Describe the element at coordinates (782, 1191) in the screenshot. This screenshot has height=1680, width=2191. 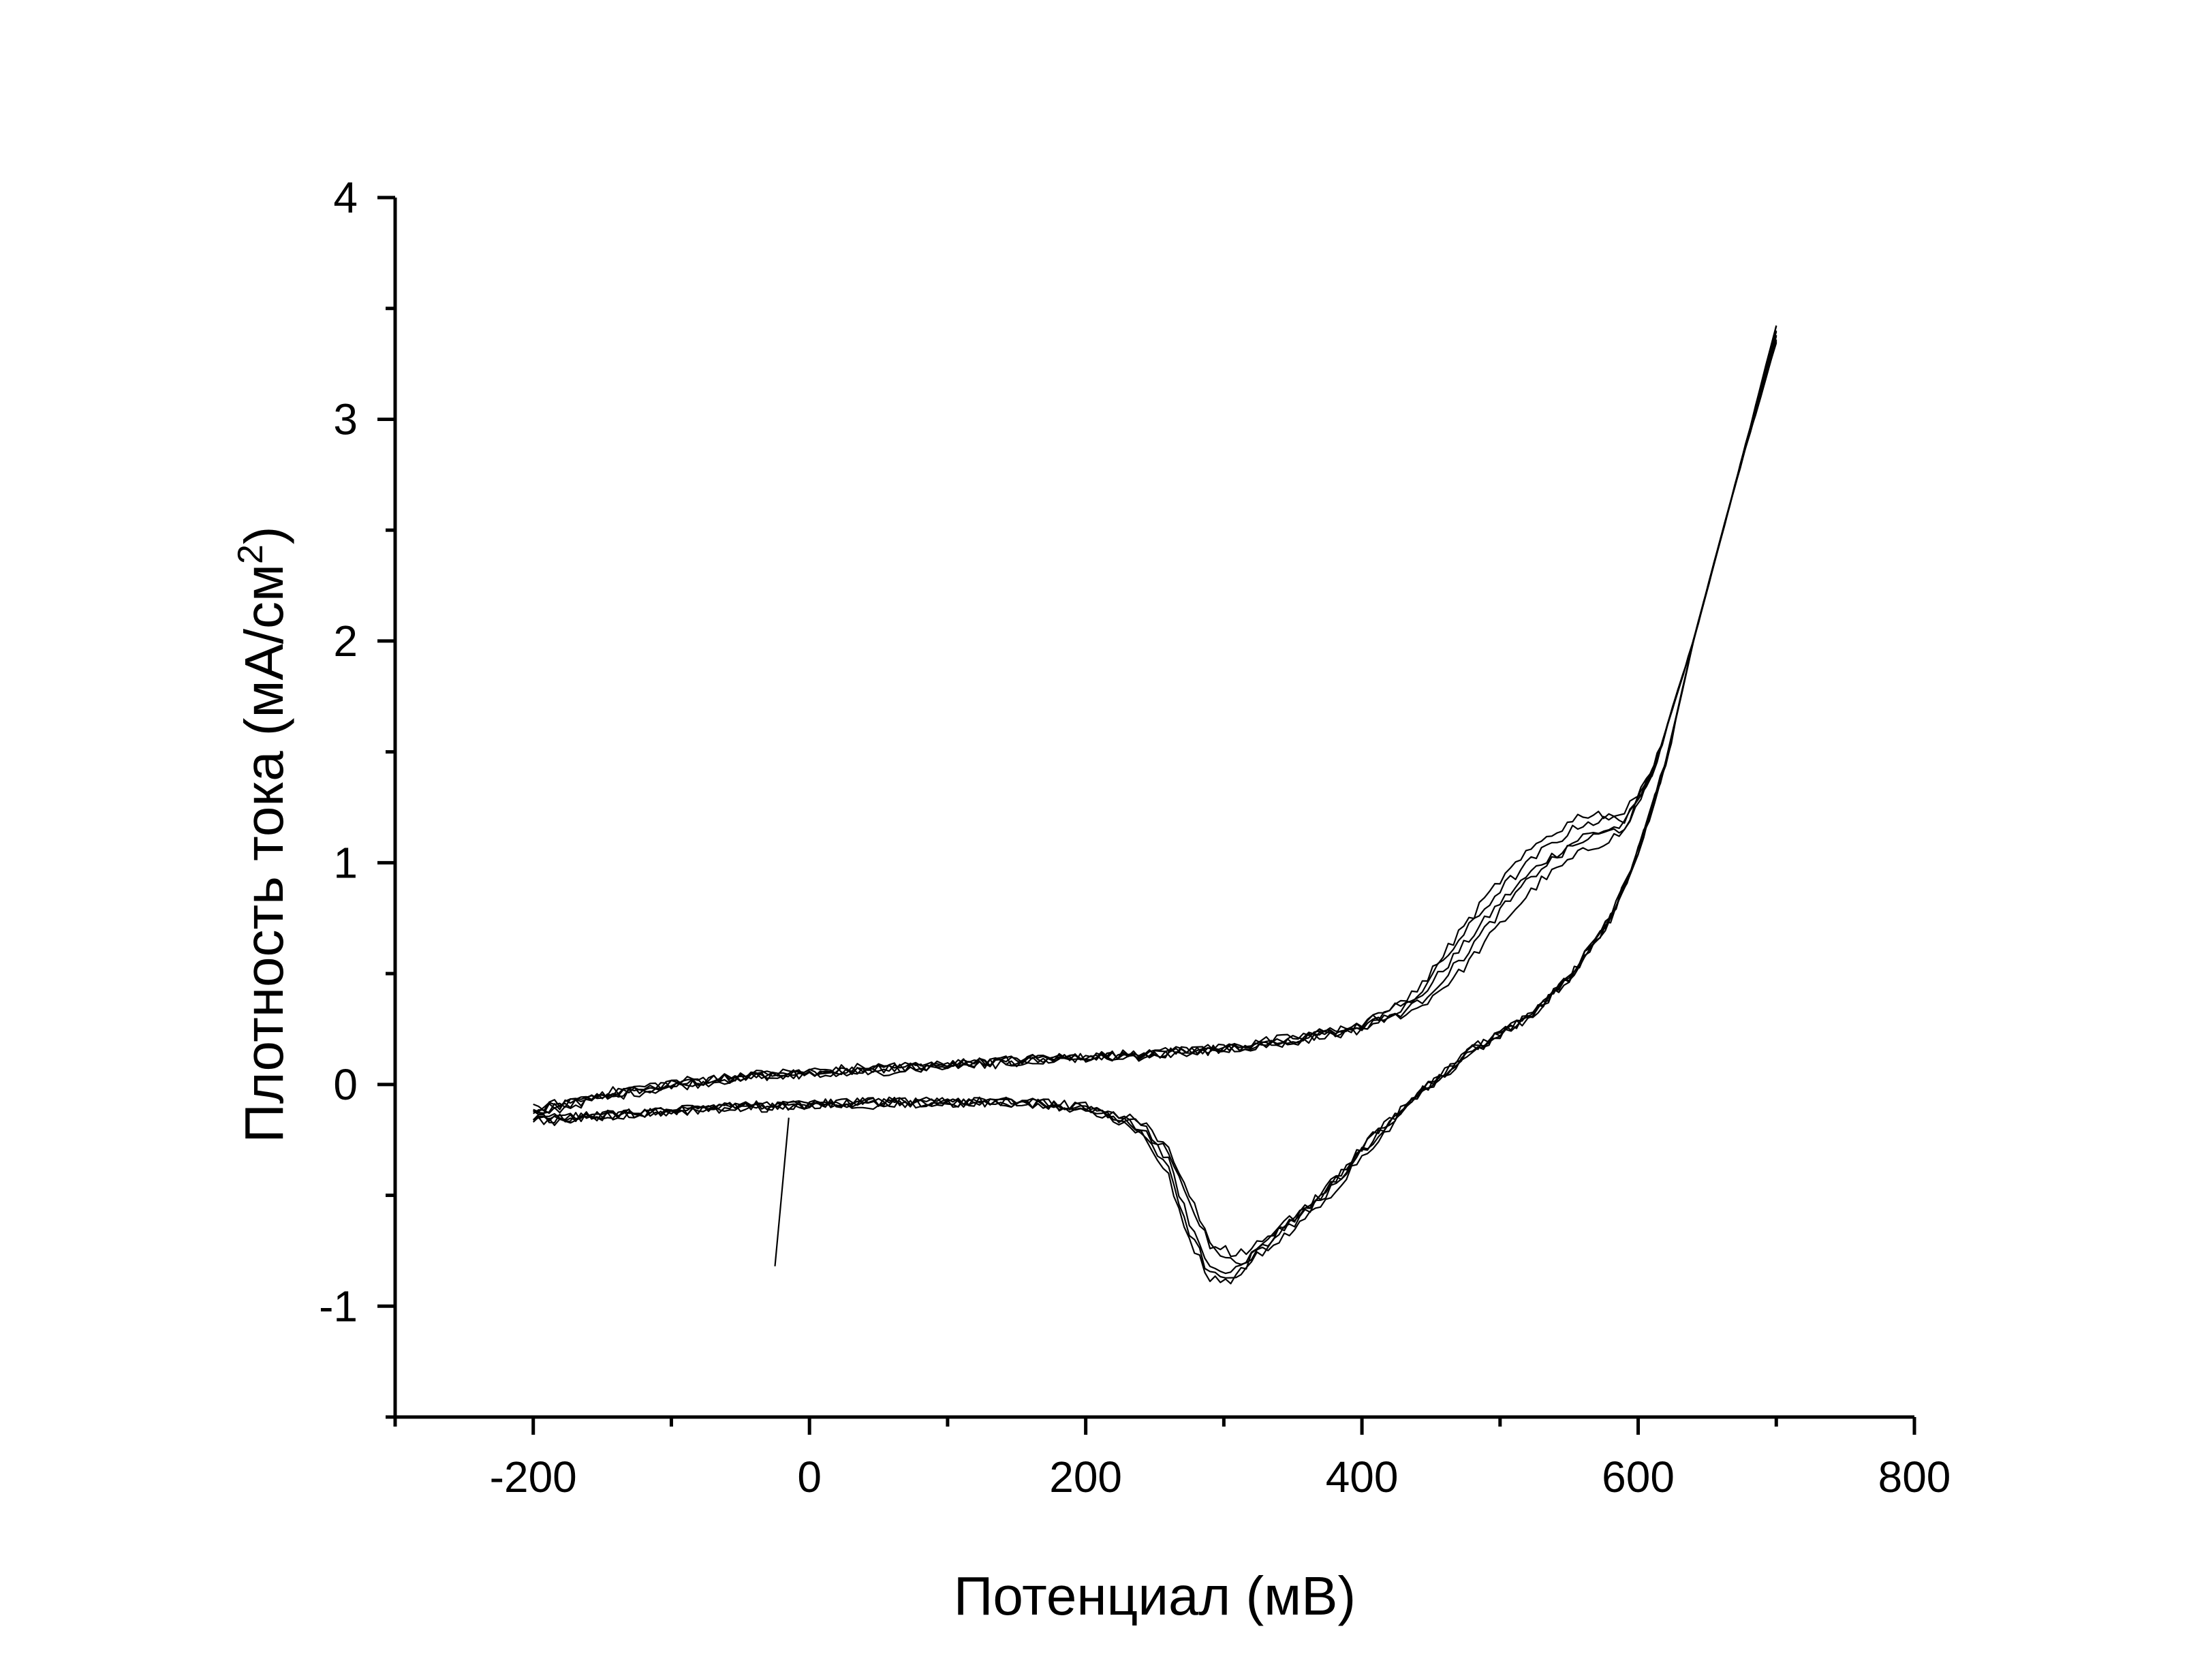
I see `initial-segment` at that location.